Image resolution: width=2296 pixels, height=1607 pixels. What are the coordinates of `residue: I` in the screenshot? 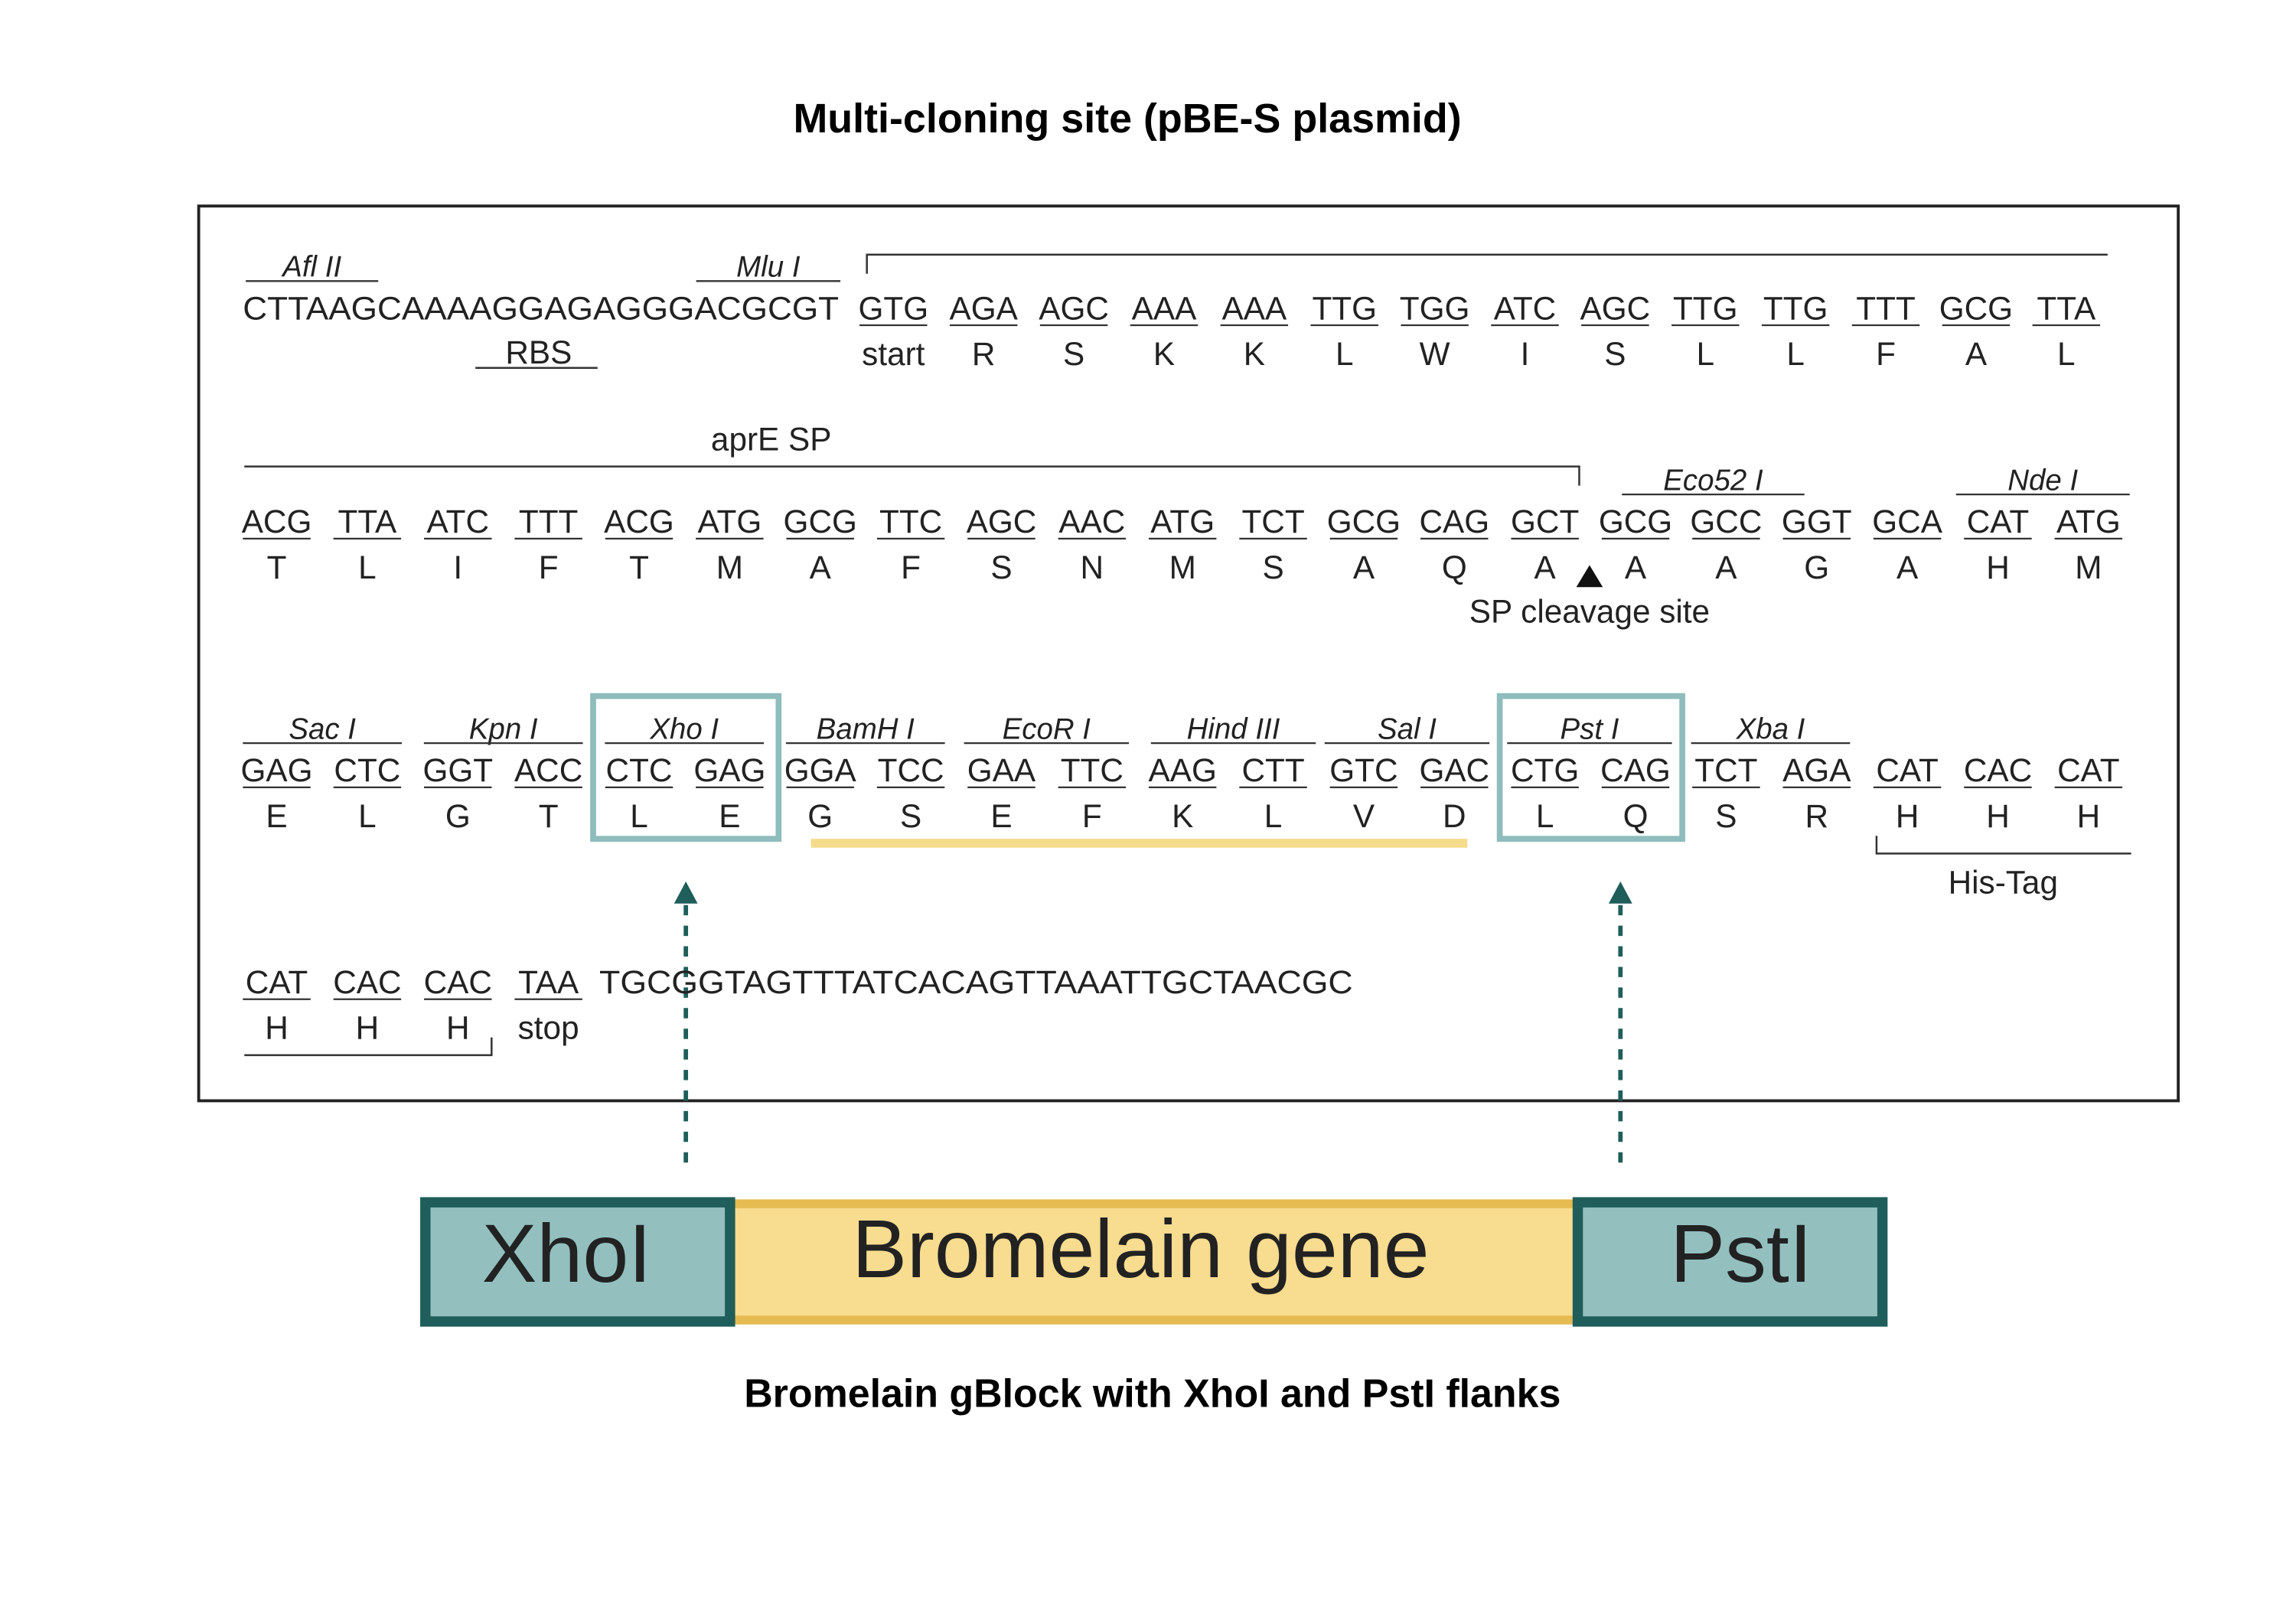 It's located at (457, 567).